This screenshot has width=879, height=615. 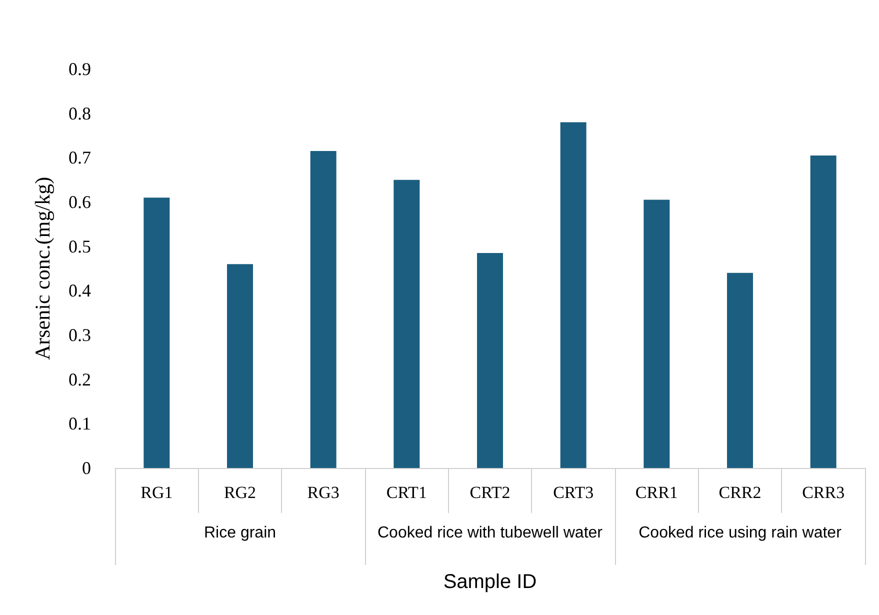 I want to click on x-tick-label: RG3, so click(x=323, y=492).